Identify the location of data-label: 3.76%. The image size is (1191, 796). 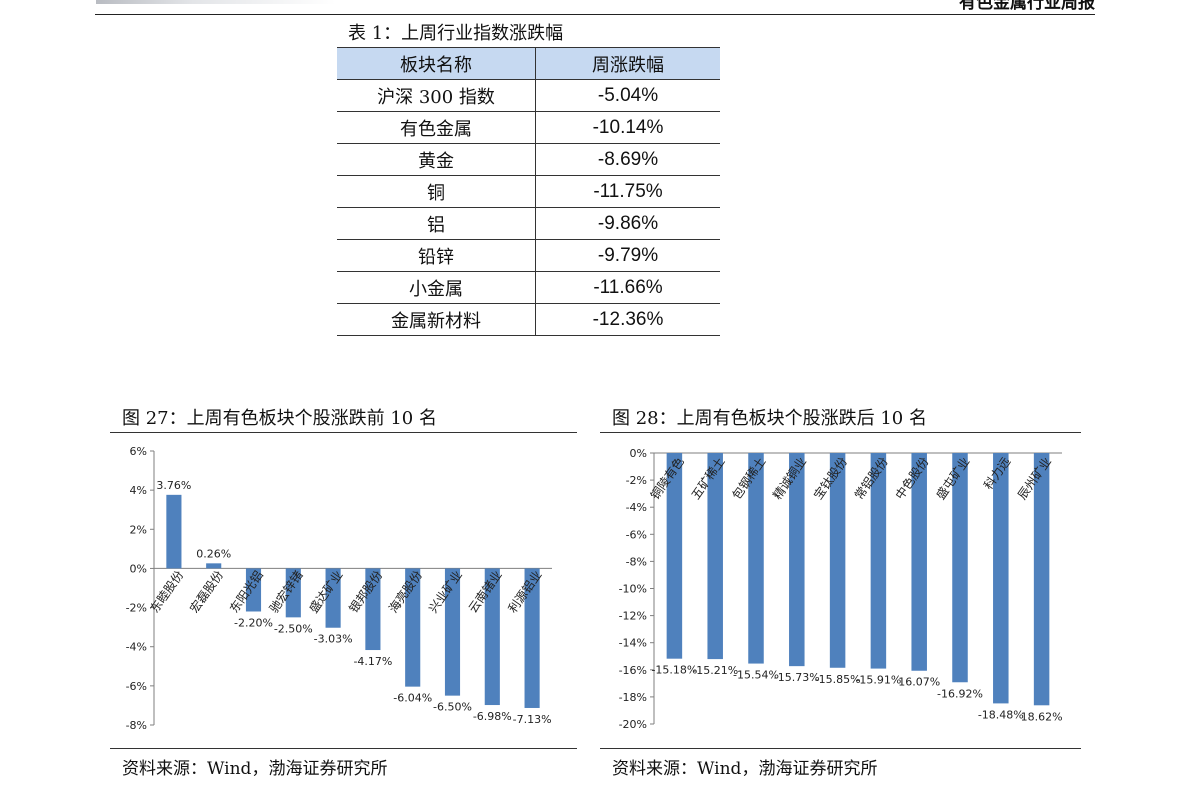
(173, 485).